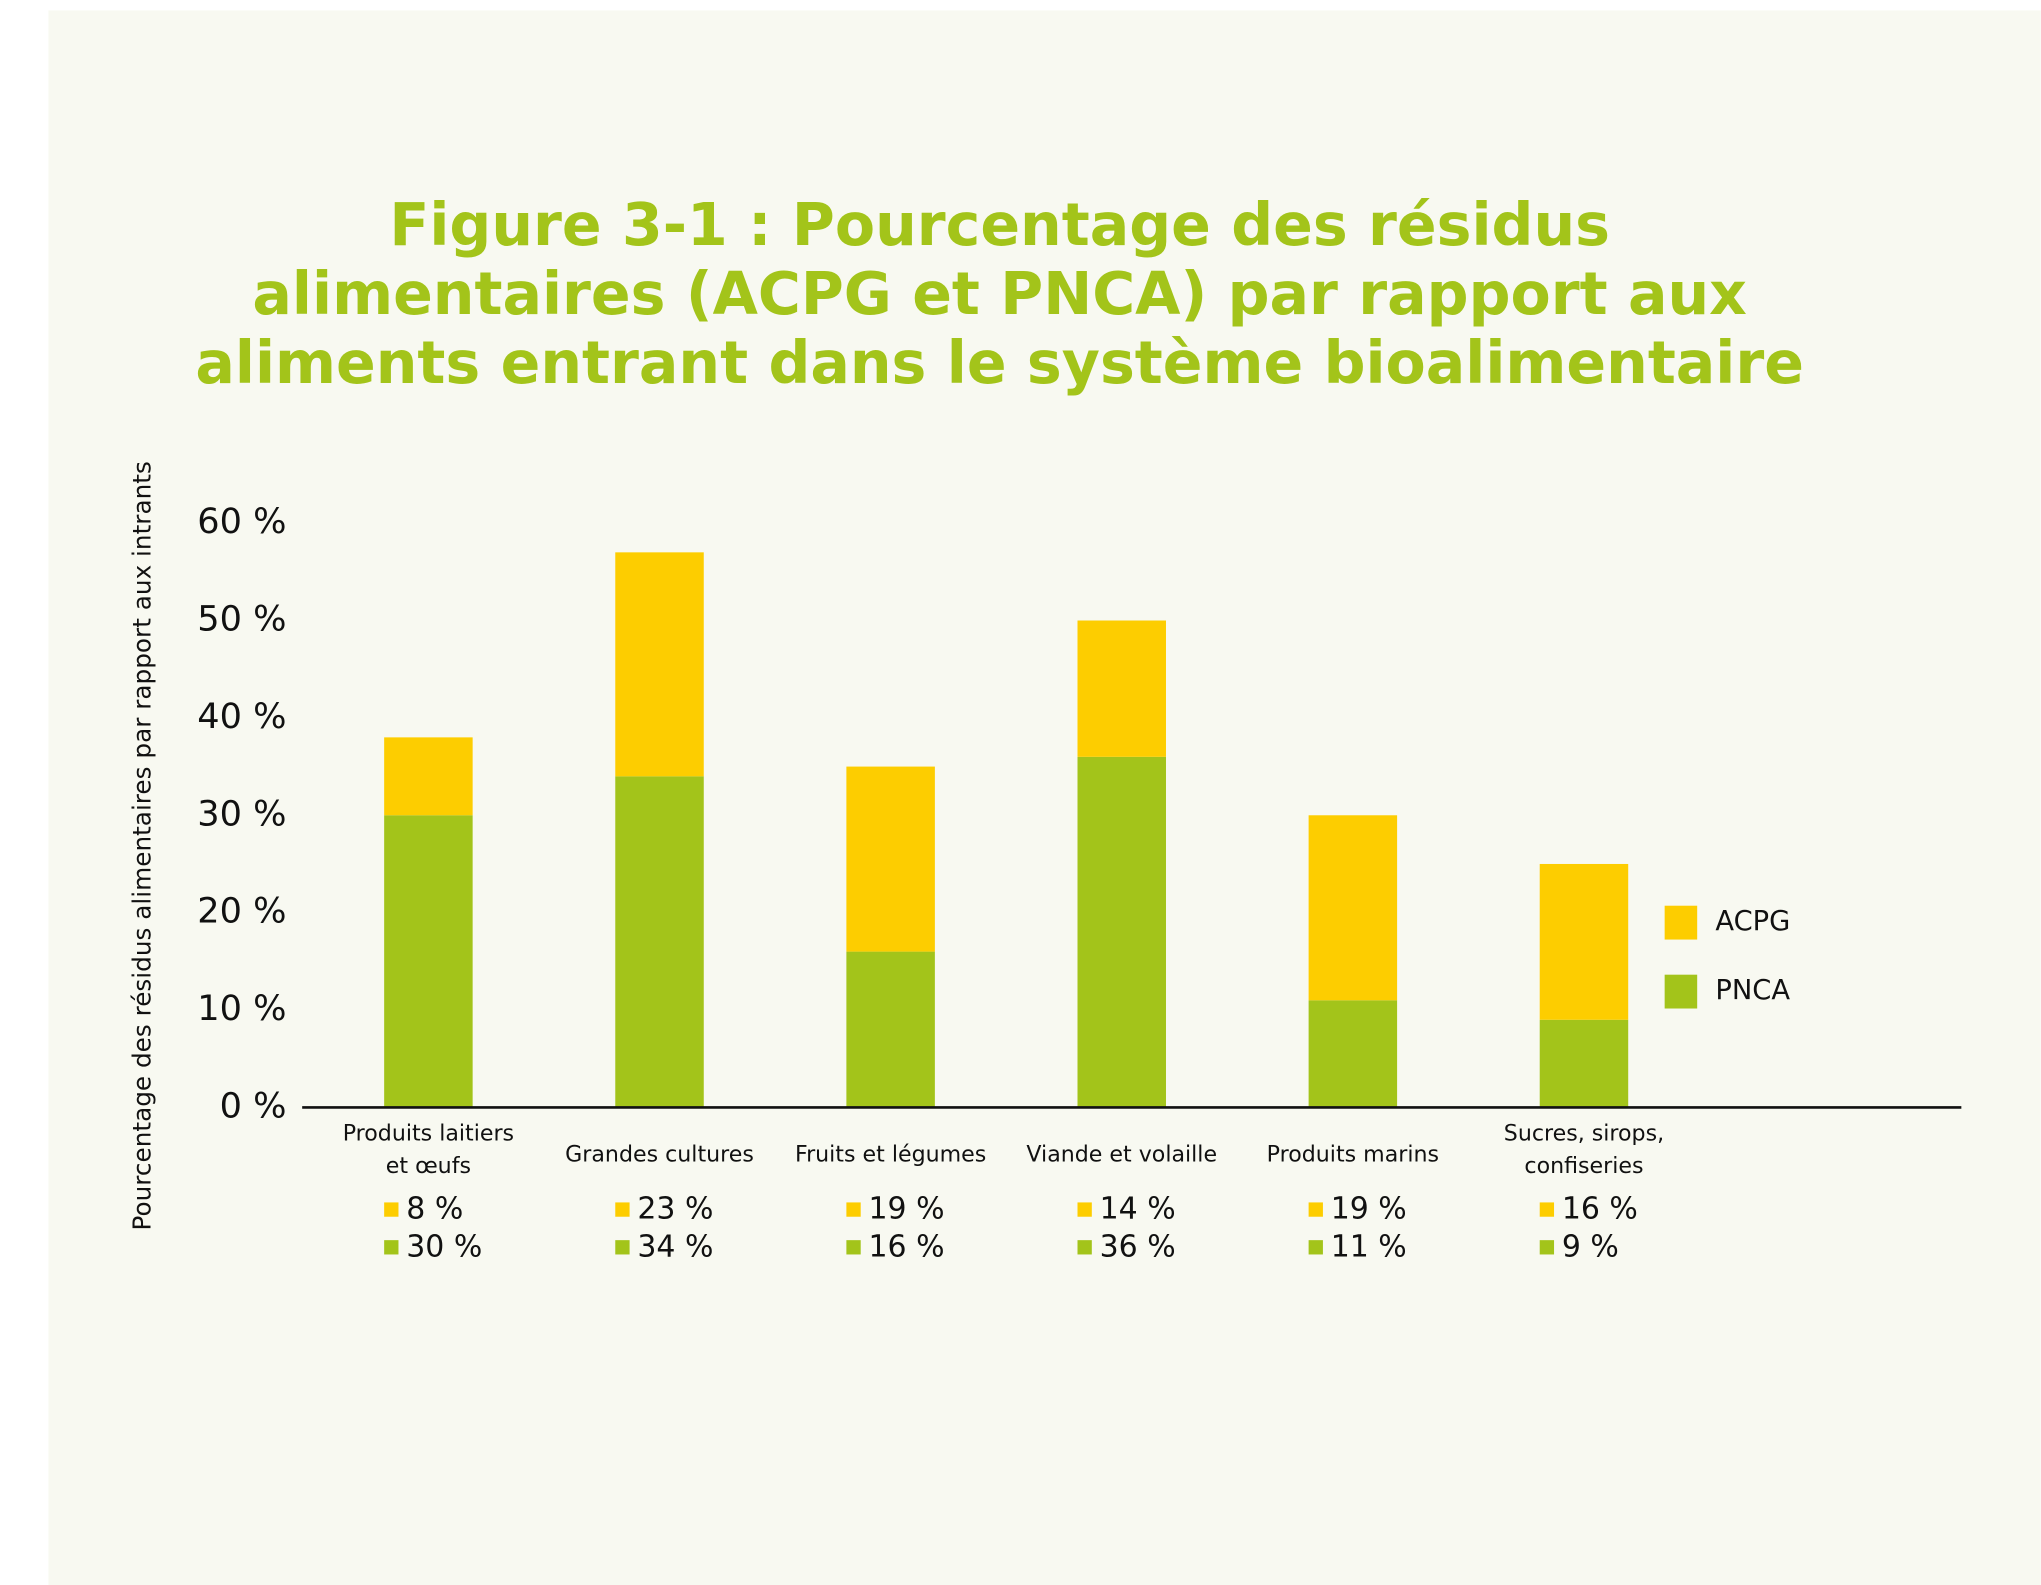  Describe the element at coordinates (241, 716) in the screenshot. I see `y-tick-label: 40 %` at that location.